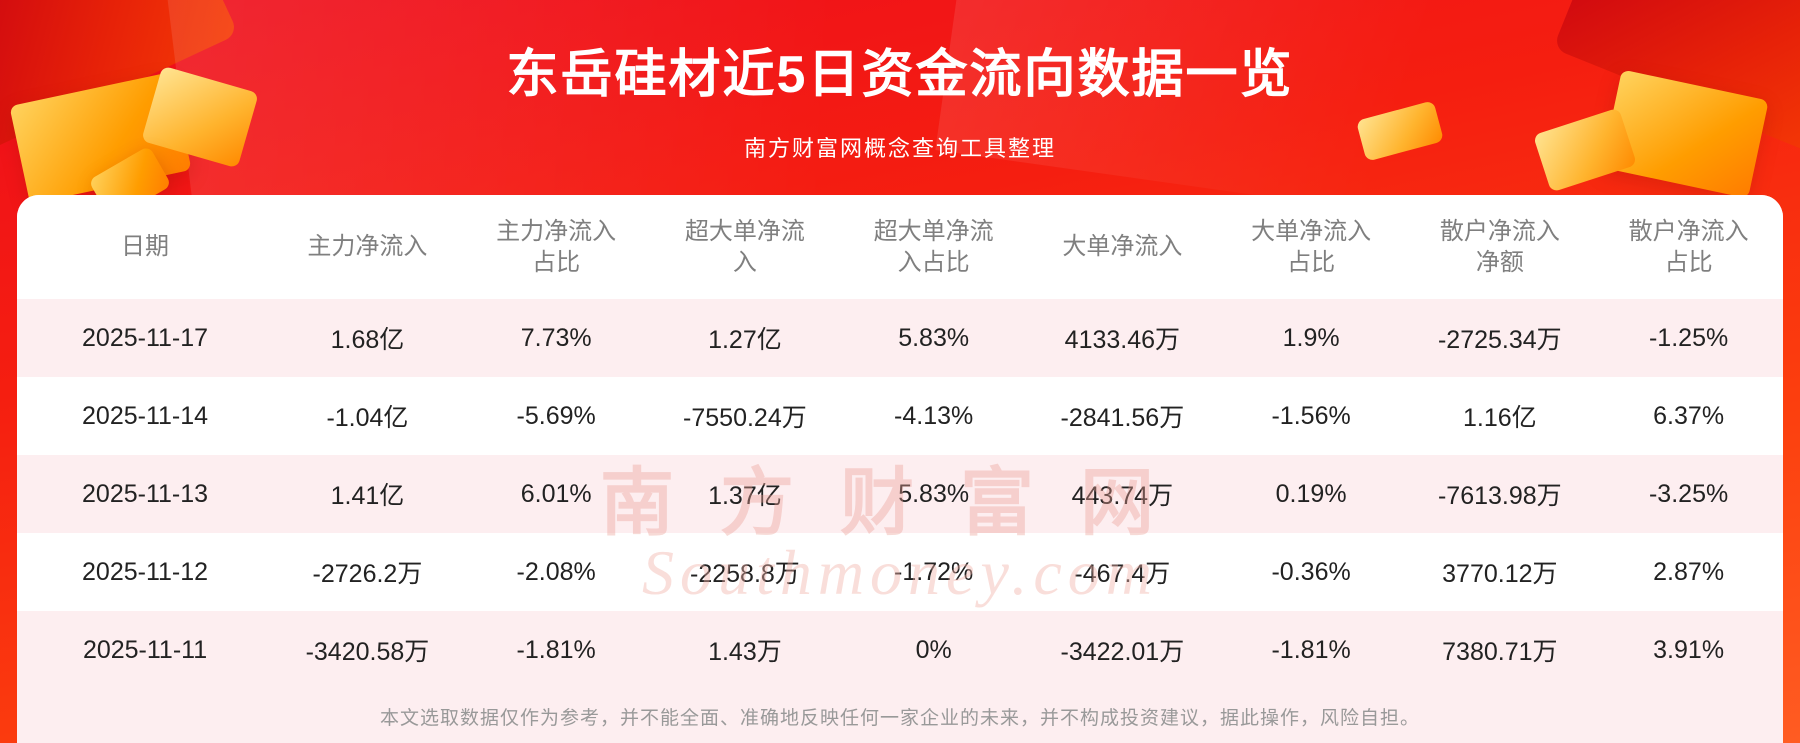  Describe the element at coordinates (745, 574) in the screenshot. I see `cell-xl-order-net-inflow: -2258.8万` at that location.